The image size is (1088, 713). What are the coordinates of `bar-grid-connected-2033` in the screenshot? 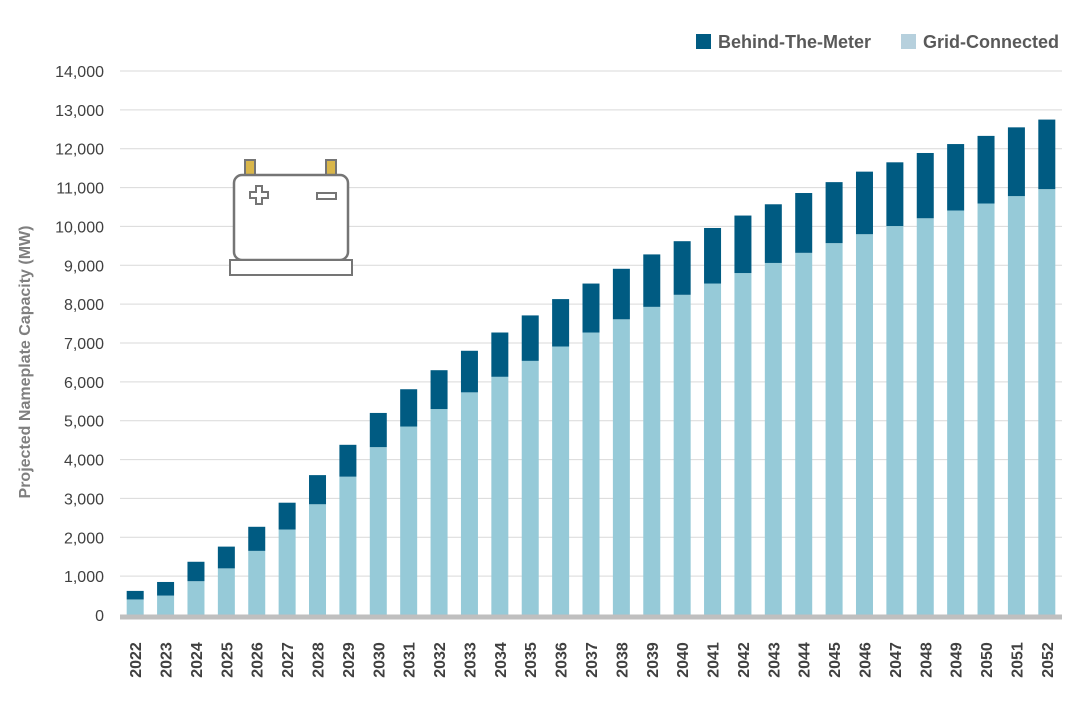 It's located at (469, 503).